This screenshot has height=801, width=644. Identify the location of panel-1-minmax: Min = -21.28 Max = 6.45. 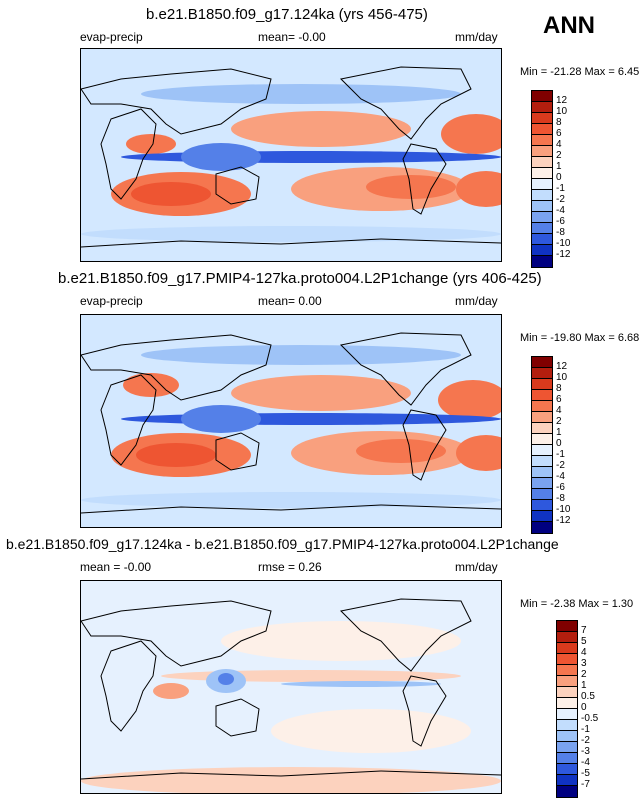
(580, 72).